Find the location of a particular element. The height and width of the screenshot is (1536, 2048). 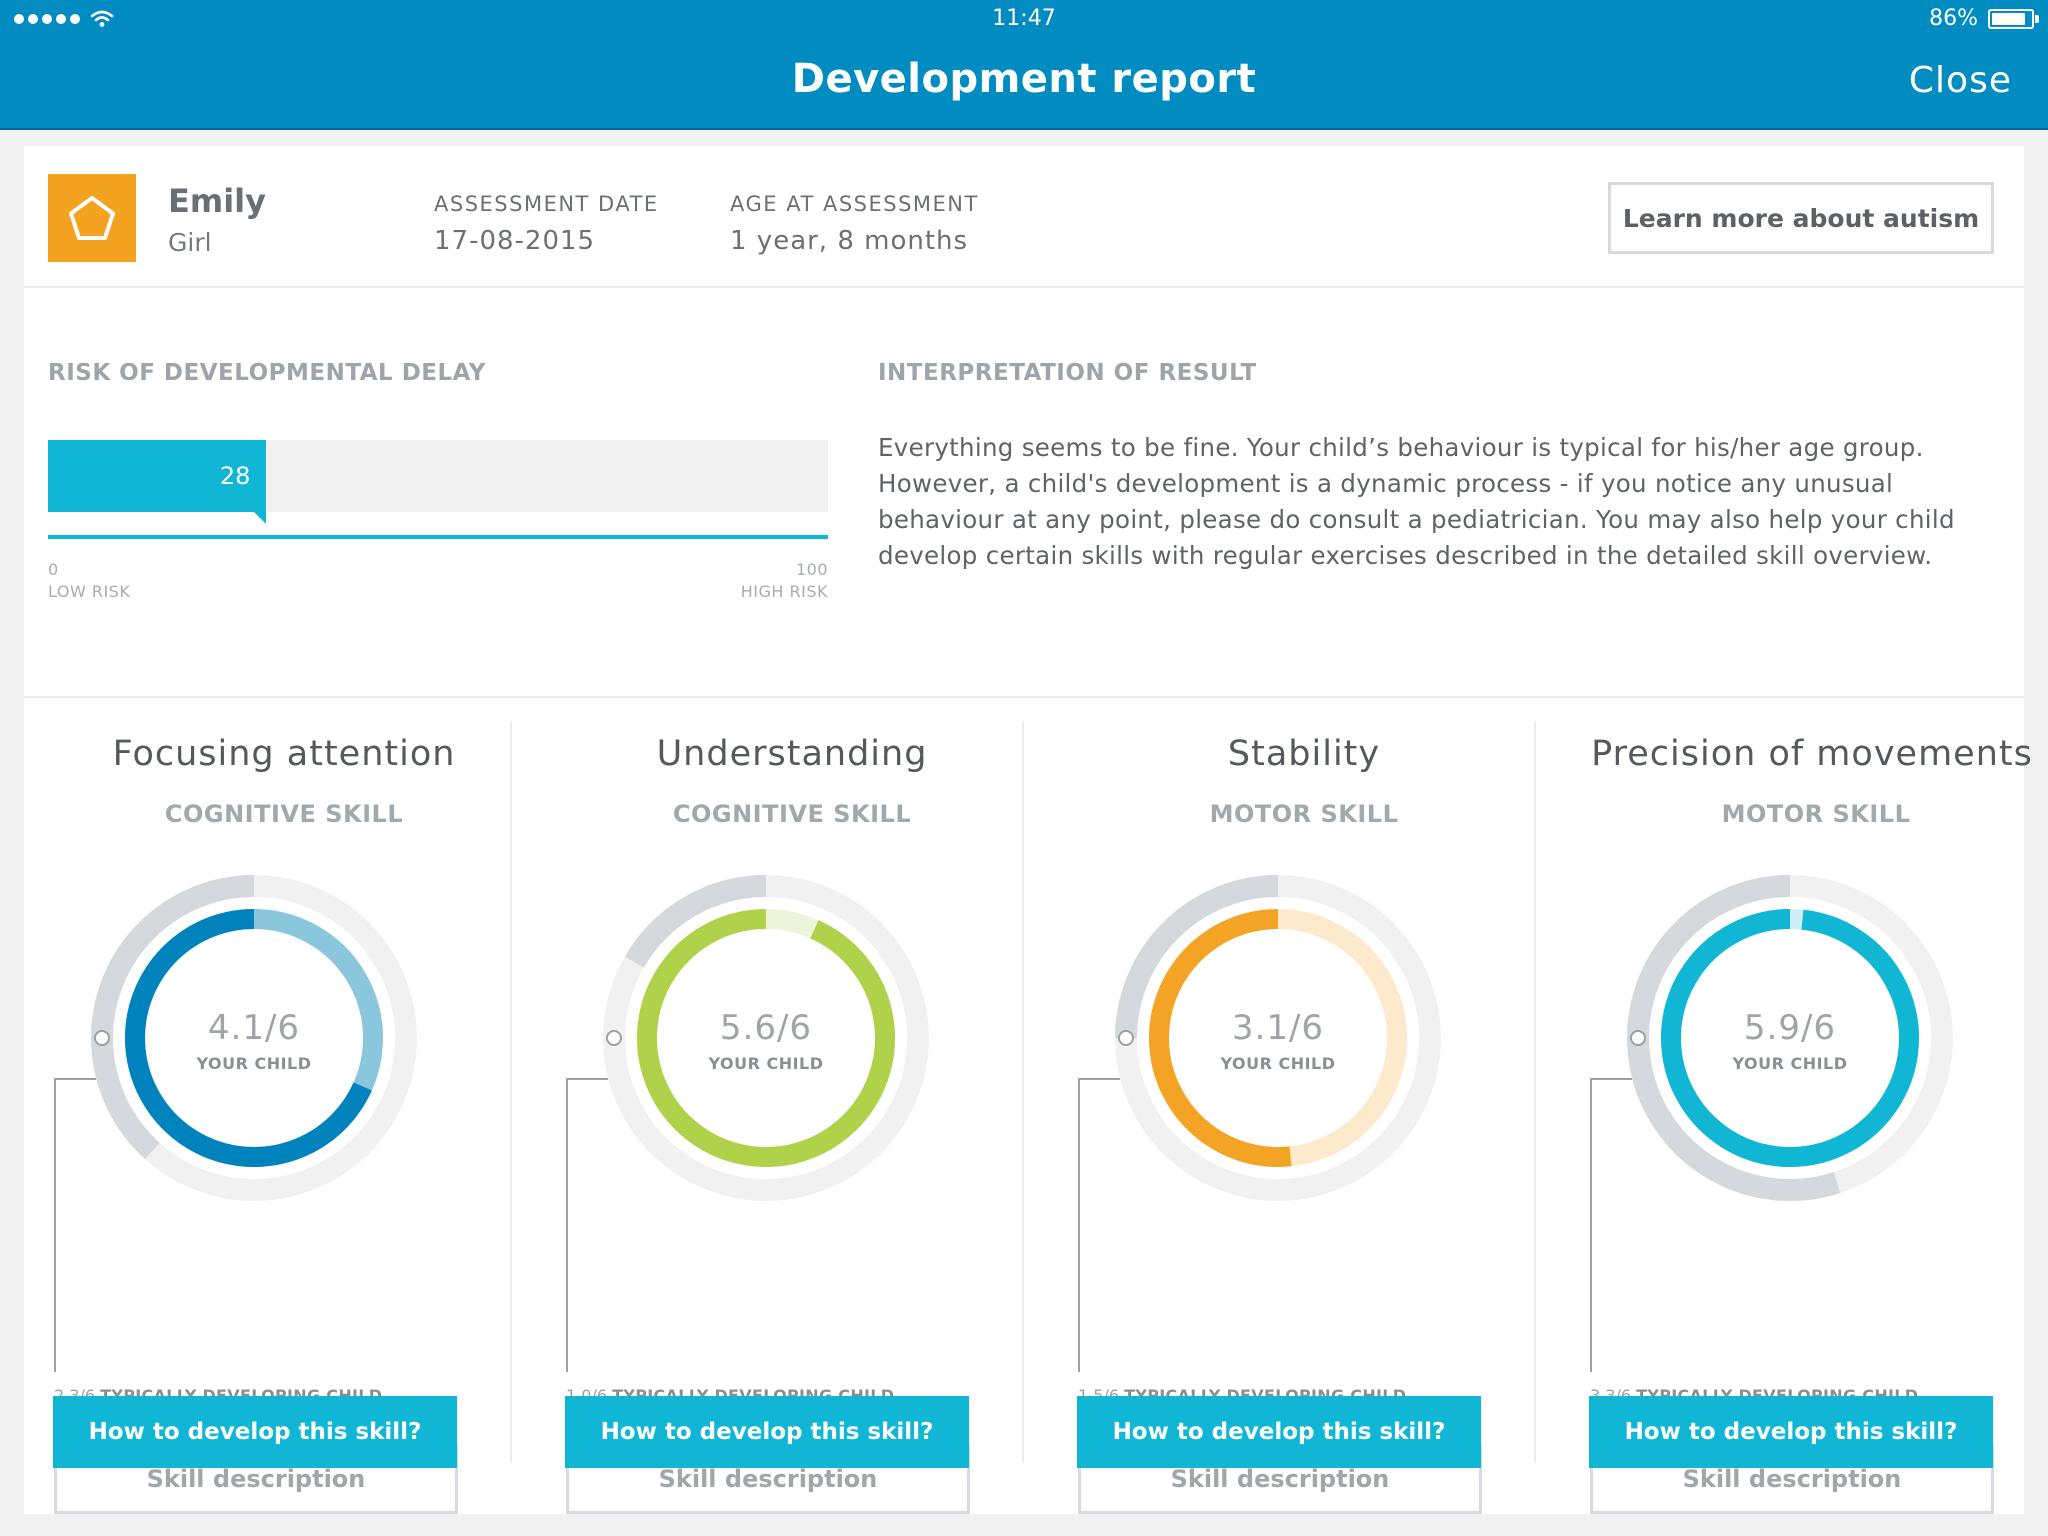

risk-min-label: LOW RISK is located at coordinates (89, 591).